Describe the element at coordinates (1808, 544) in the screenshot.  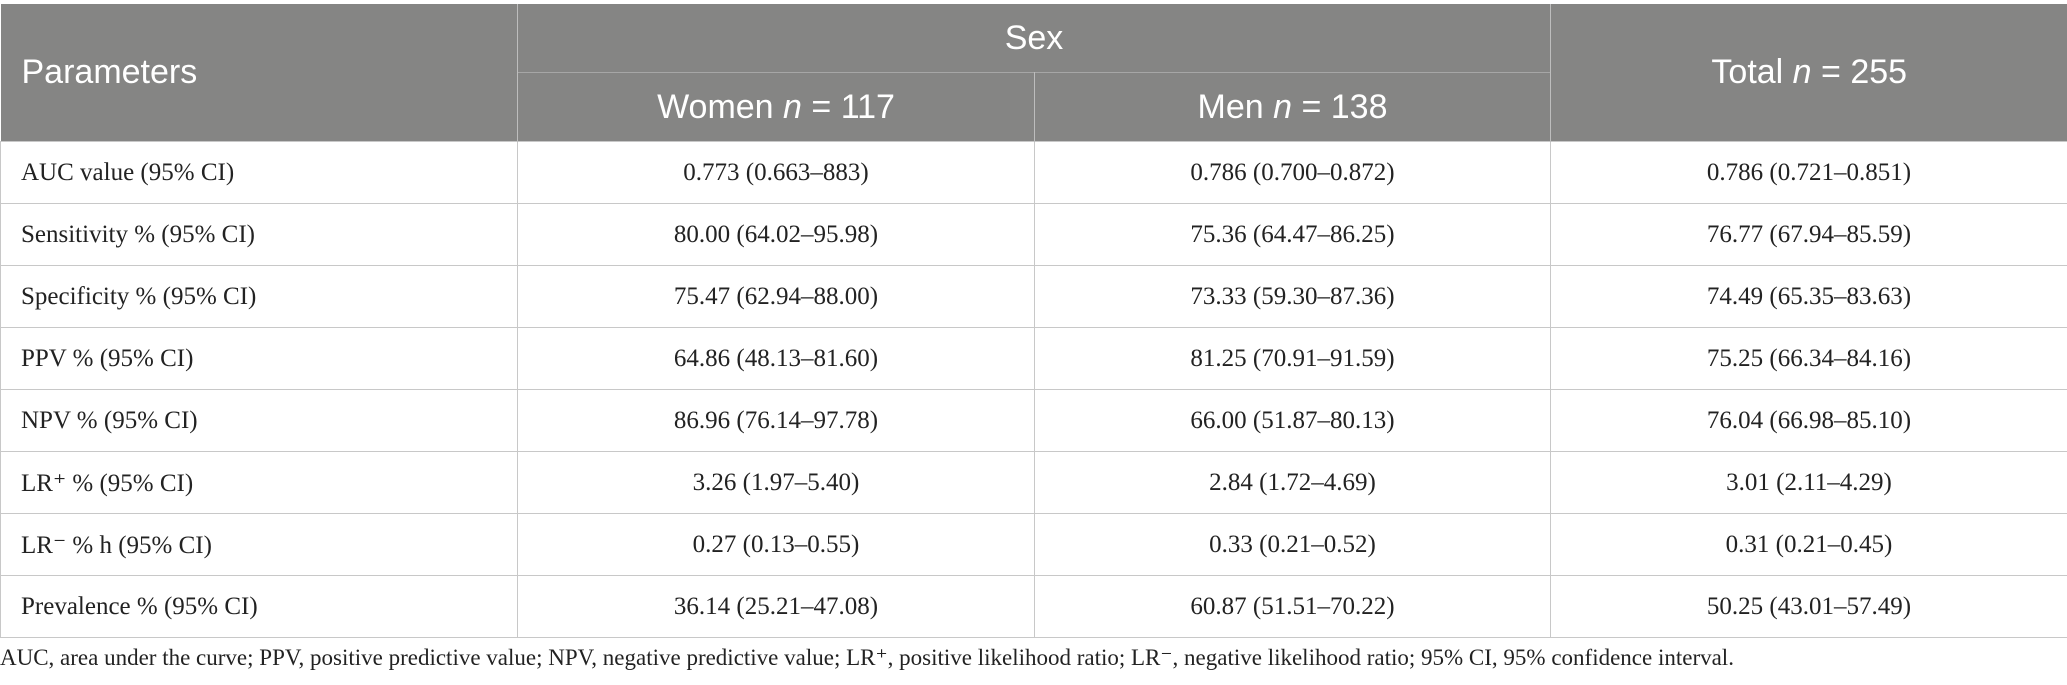
I see `cell-total: 0.31 (0.21–0.45)` at that location.